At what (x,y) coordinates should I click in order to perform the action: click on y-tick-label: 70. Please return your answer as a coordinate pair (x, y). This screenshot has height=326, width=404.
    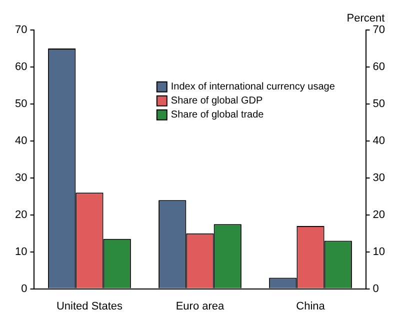
    Looking at the image, I should click on (21, 30).